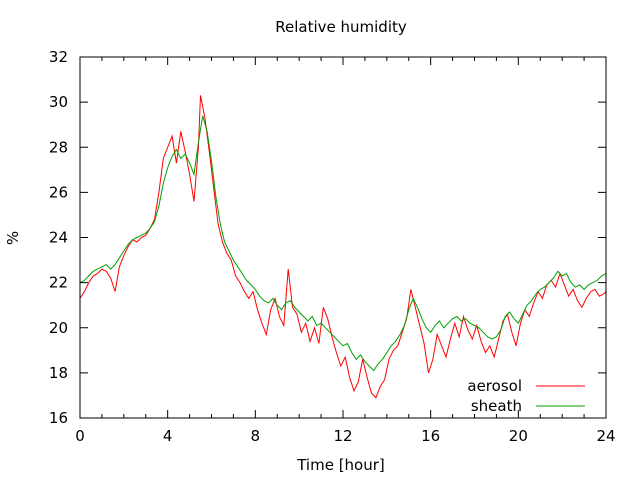 The image size is (640, 480). I want to click on y-tick-label: 18, so click(58, 373).